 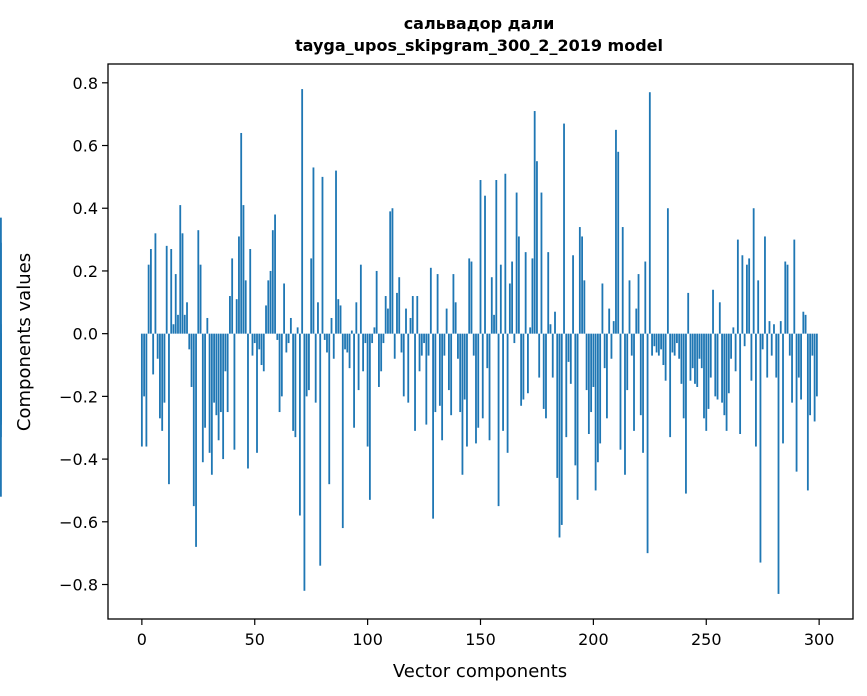 I want to click on x-tick-label: 250, so click(x=706, y=639).